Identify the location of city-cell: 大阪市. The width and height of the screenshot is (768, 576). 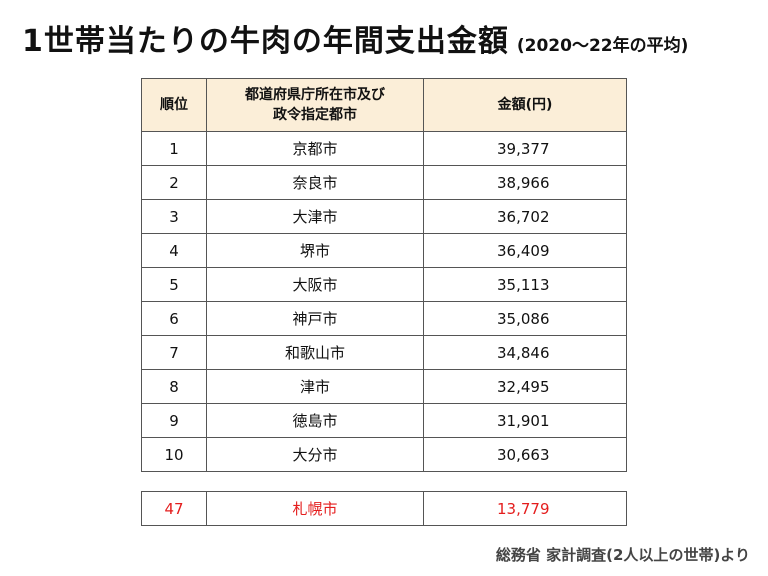
(315, 284).